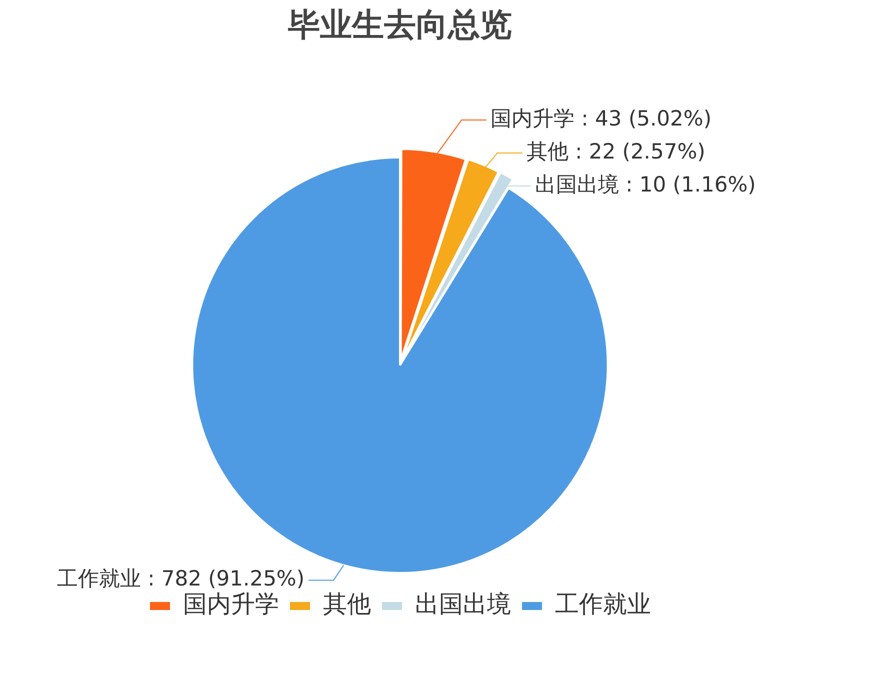  What do you see at coordinates (399, 25) in the screenshot?
I see `chart-title: 毕业生去向总览` at bounding box center [399, 25].